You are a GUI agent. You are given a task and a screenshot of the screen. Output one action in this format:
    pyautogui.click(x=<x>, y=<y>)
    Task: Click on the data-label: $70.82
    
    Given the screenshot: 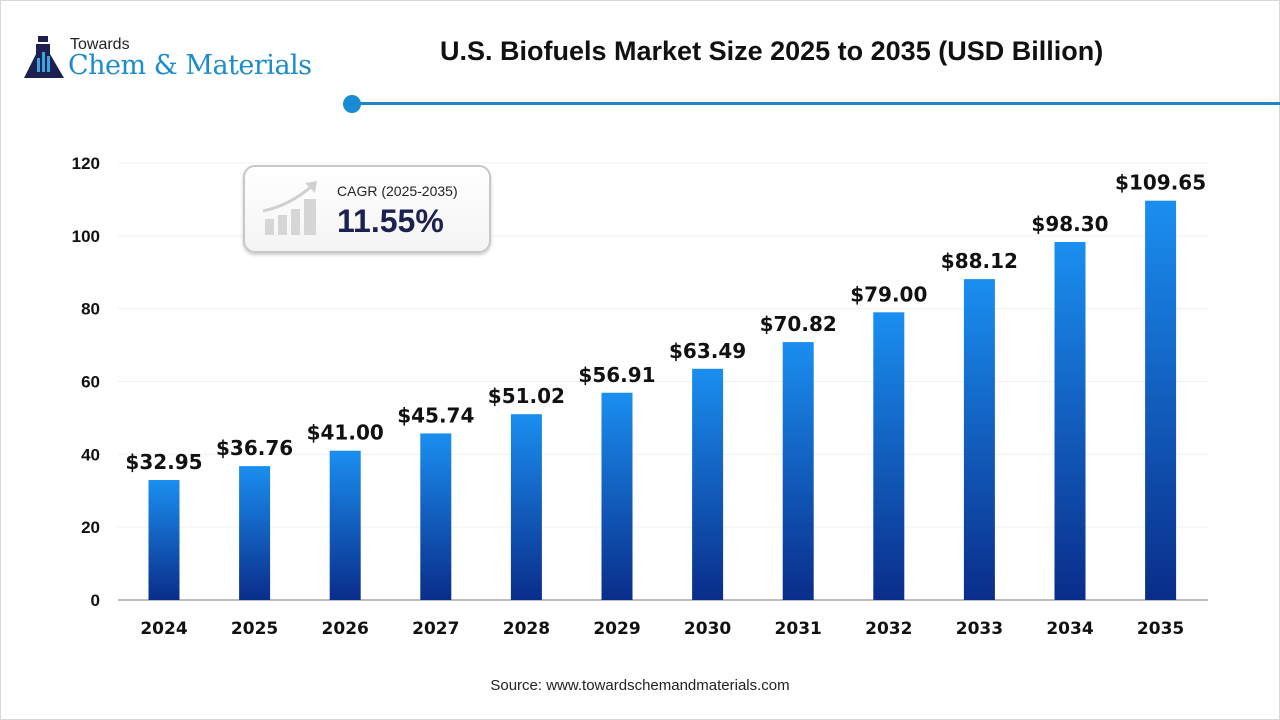 What is the action you would take?
    pyautogui.click(x=798, y=324)
    